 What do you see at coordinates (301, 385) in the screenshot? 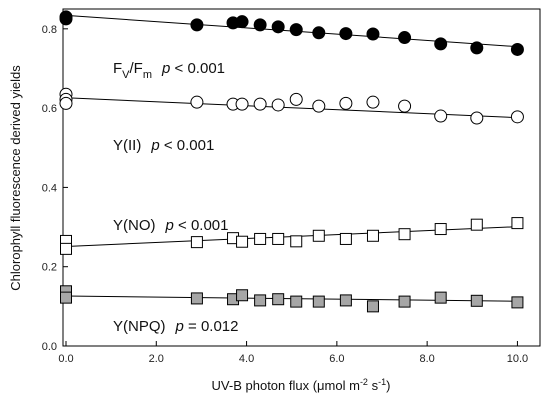
I see `x-axis-title: UV-B photon flux (μmol m-2 s-1)` at bounding box center [301, 385].